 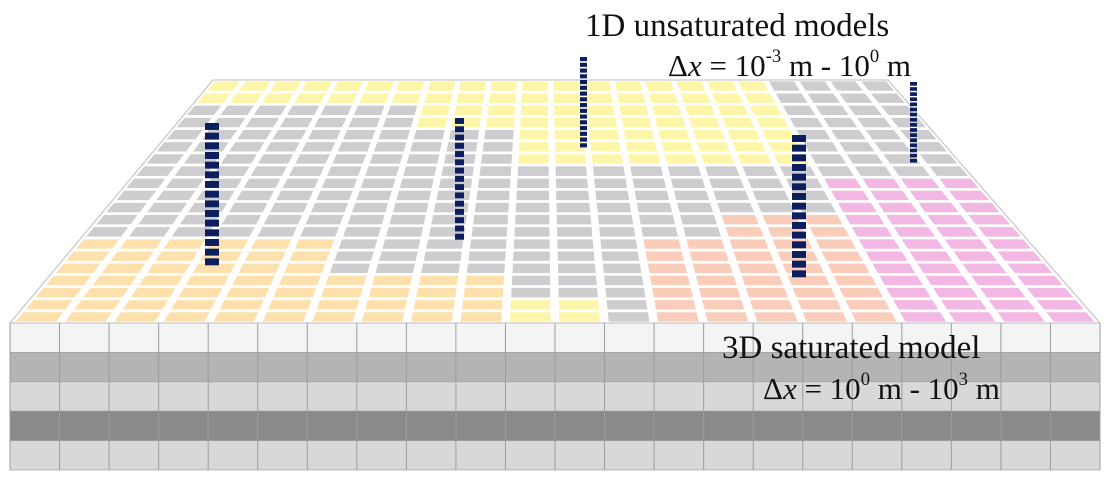 I want to click on unsaturated-column, so click(x=583, y=102).